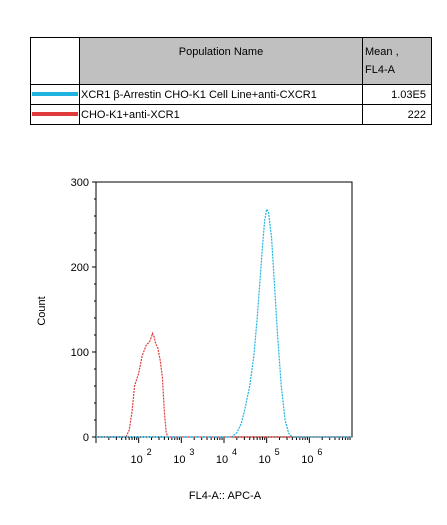  I want to click on y-tick-label: 100, so click(80, 353).